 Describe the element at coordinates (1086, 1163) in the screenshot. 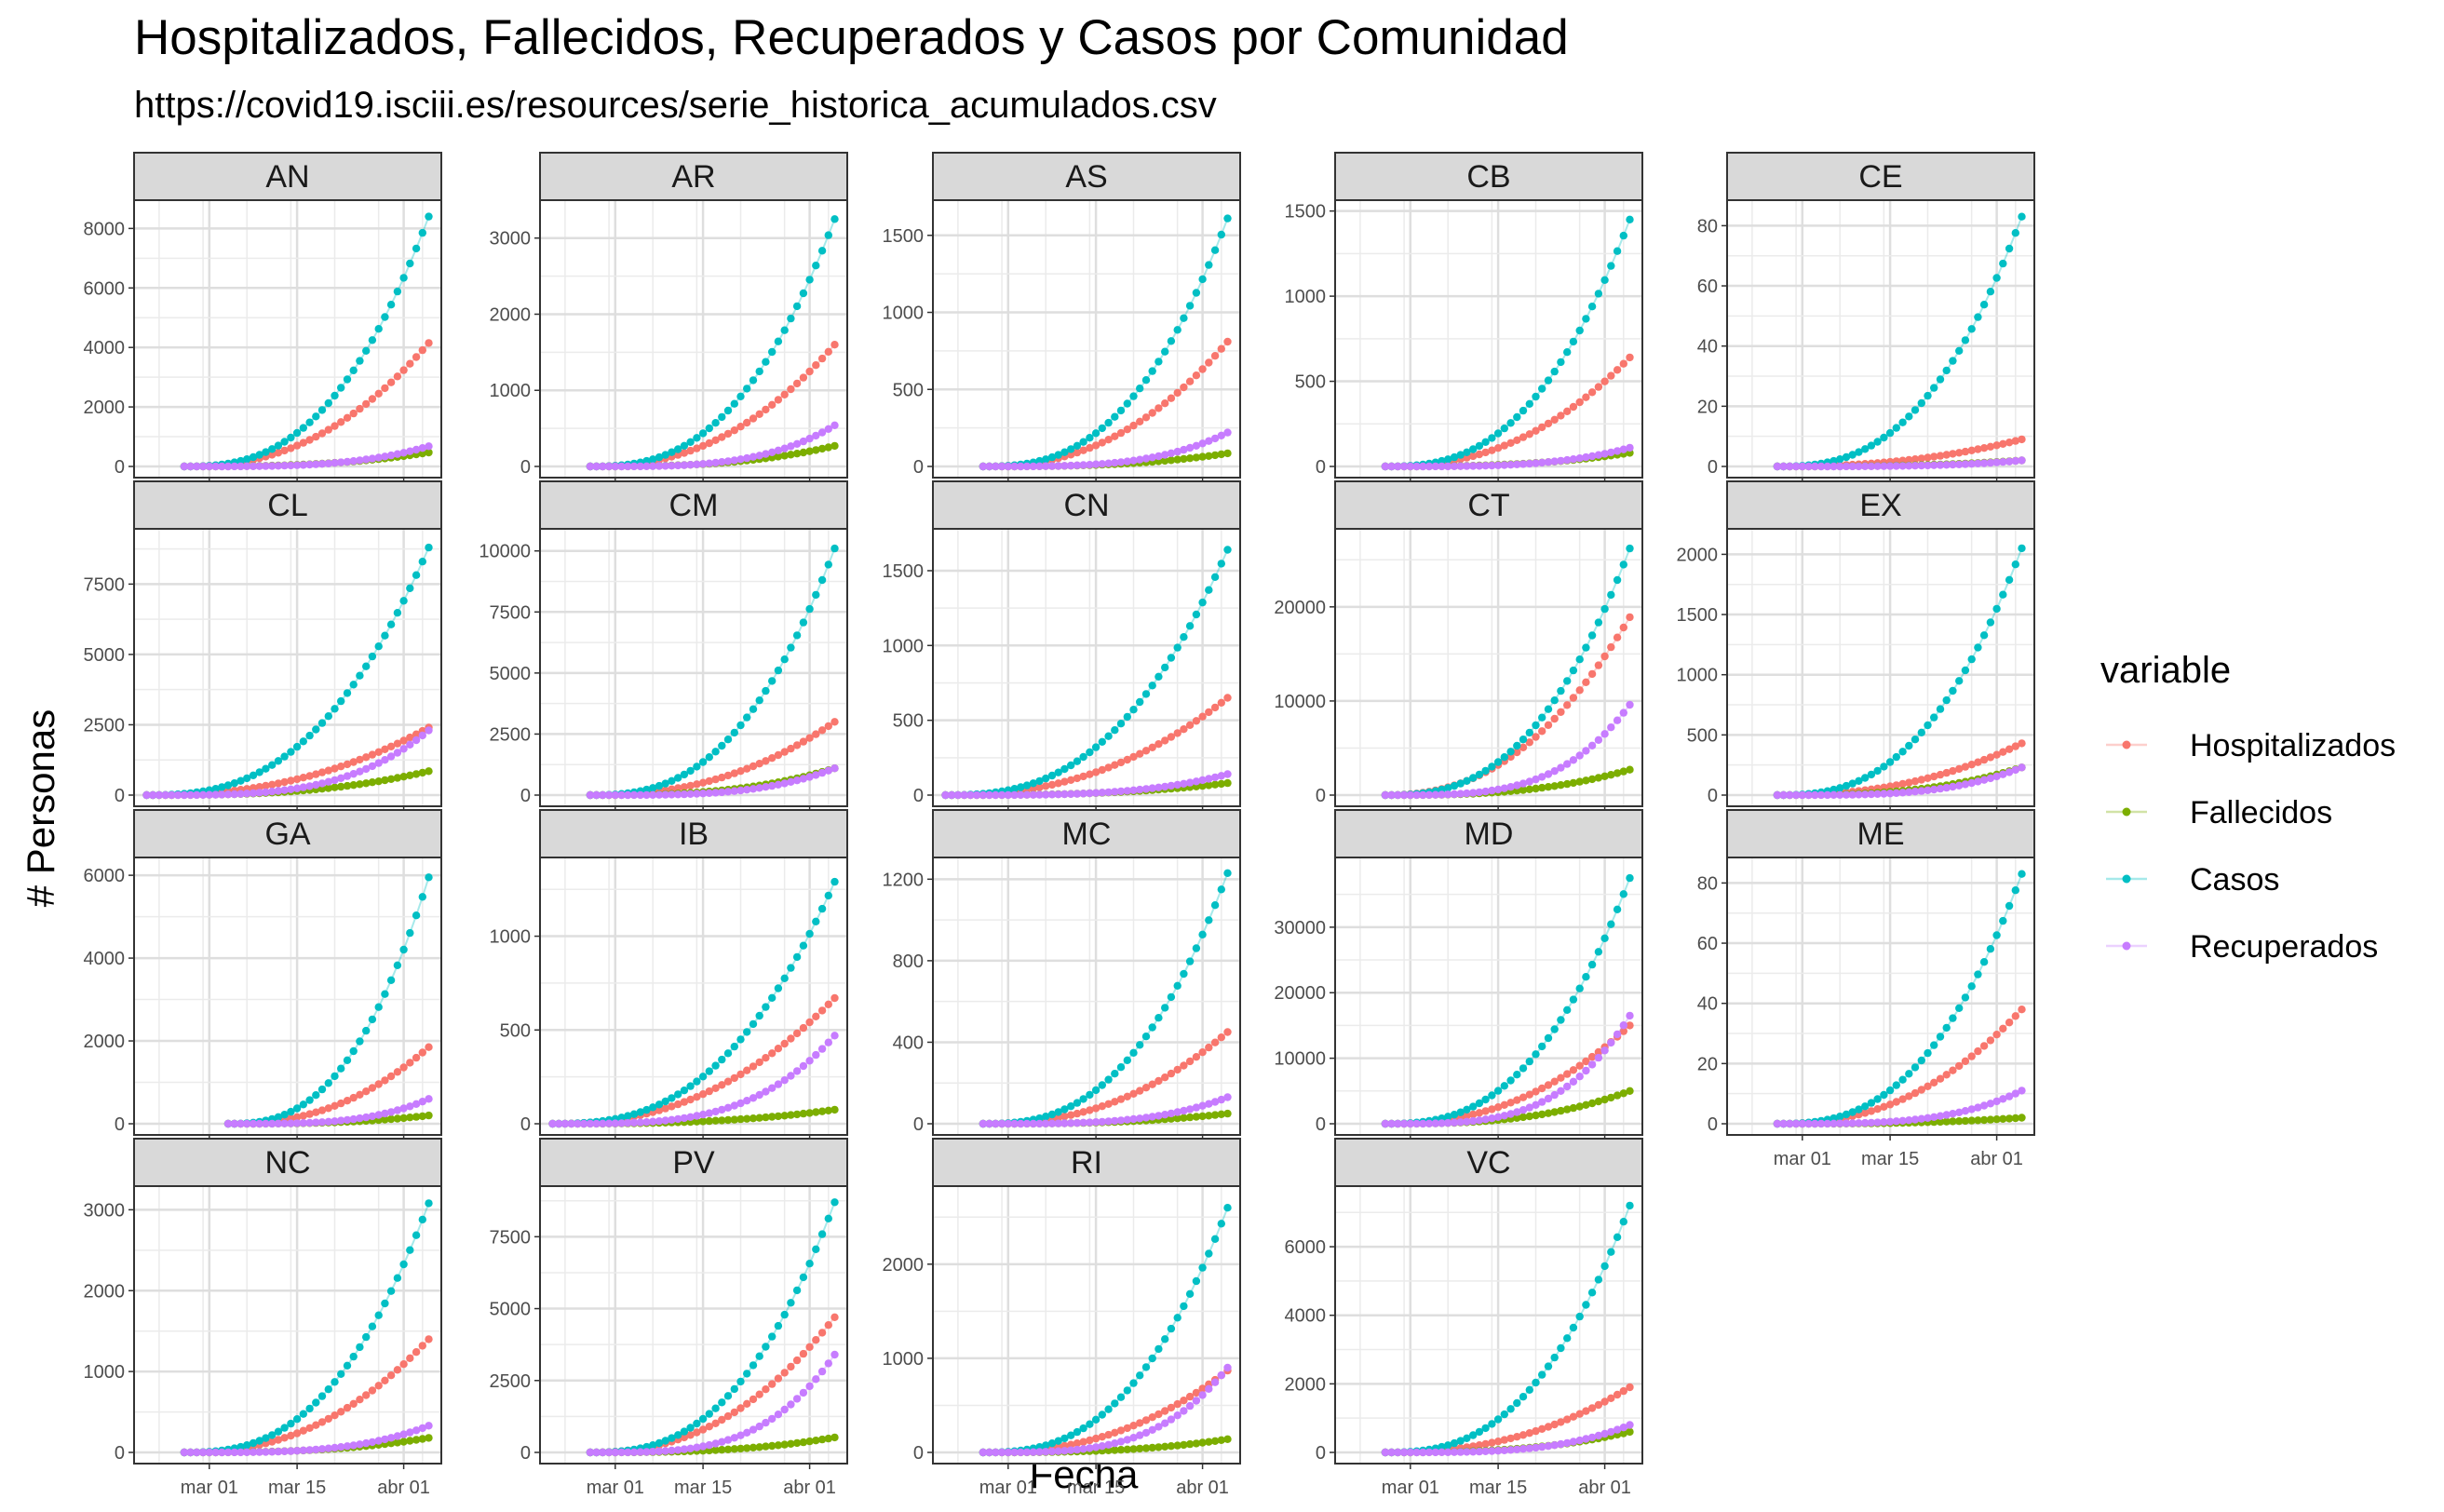

I see `facet-strip` at that location.